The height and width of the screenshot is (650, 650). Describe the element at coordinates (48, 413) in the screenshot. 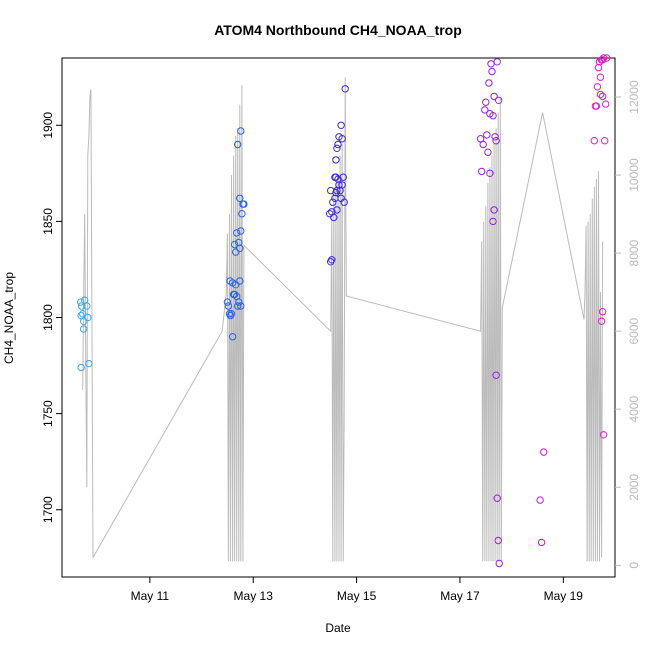

I see `y-tick-label: 1750` at that location.